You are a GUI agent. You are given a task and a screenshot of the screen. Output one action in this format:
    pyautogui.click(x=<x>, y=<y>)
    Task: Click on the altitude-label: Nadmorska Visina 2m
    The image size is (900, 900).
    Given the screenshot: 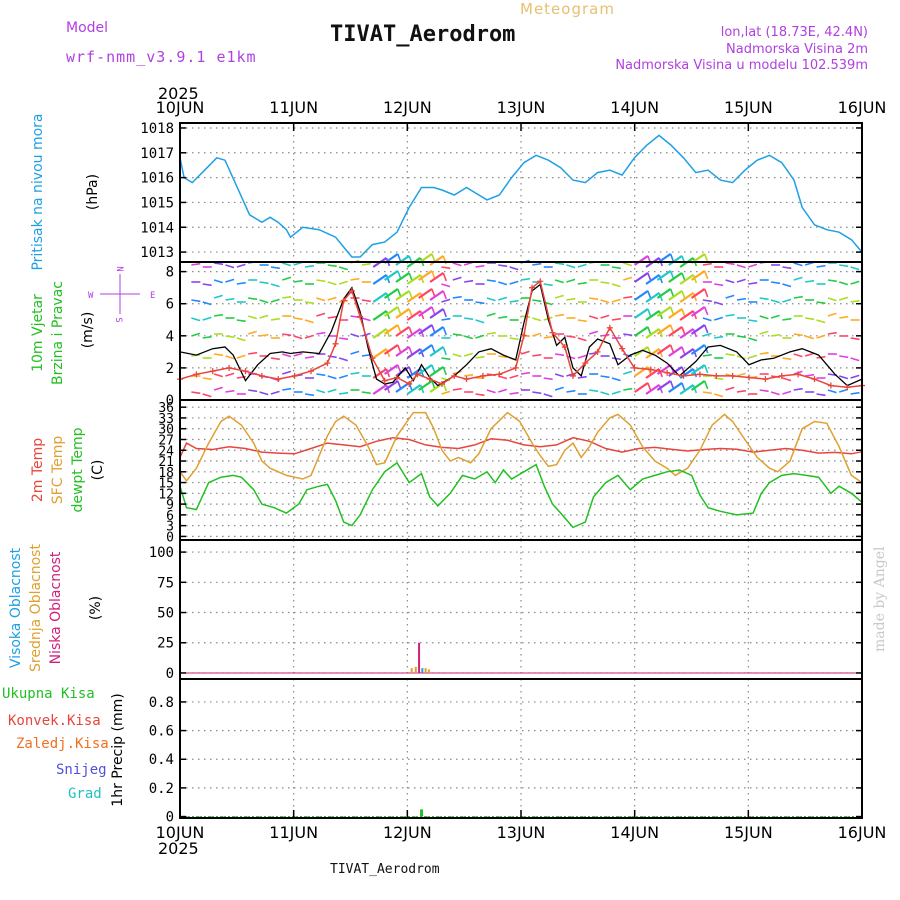 What is the action you would take?
    pyautogui.click(x=797, y=49)
    